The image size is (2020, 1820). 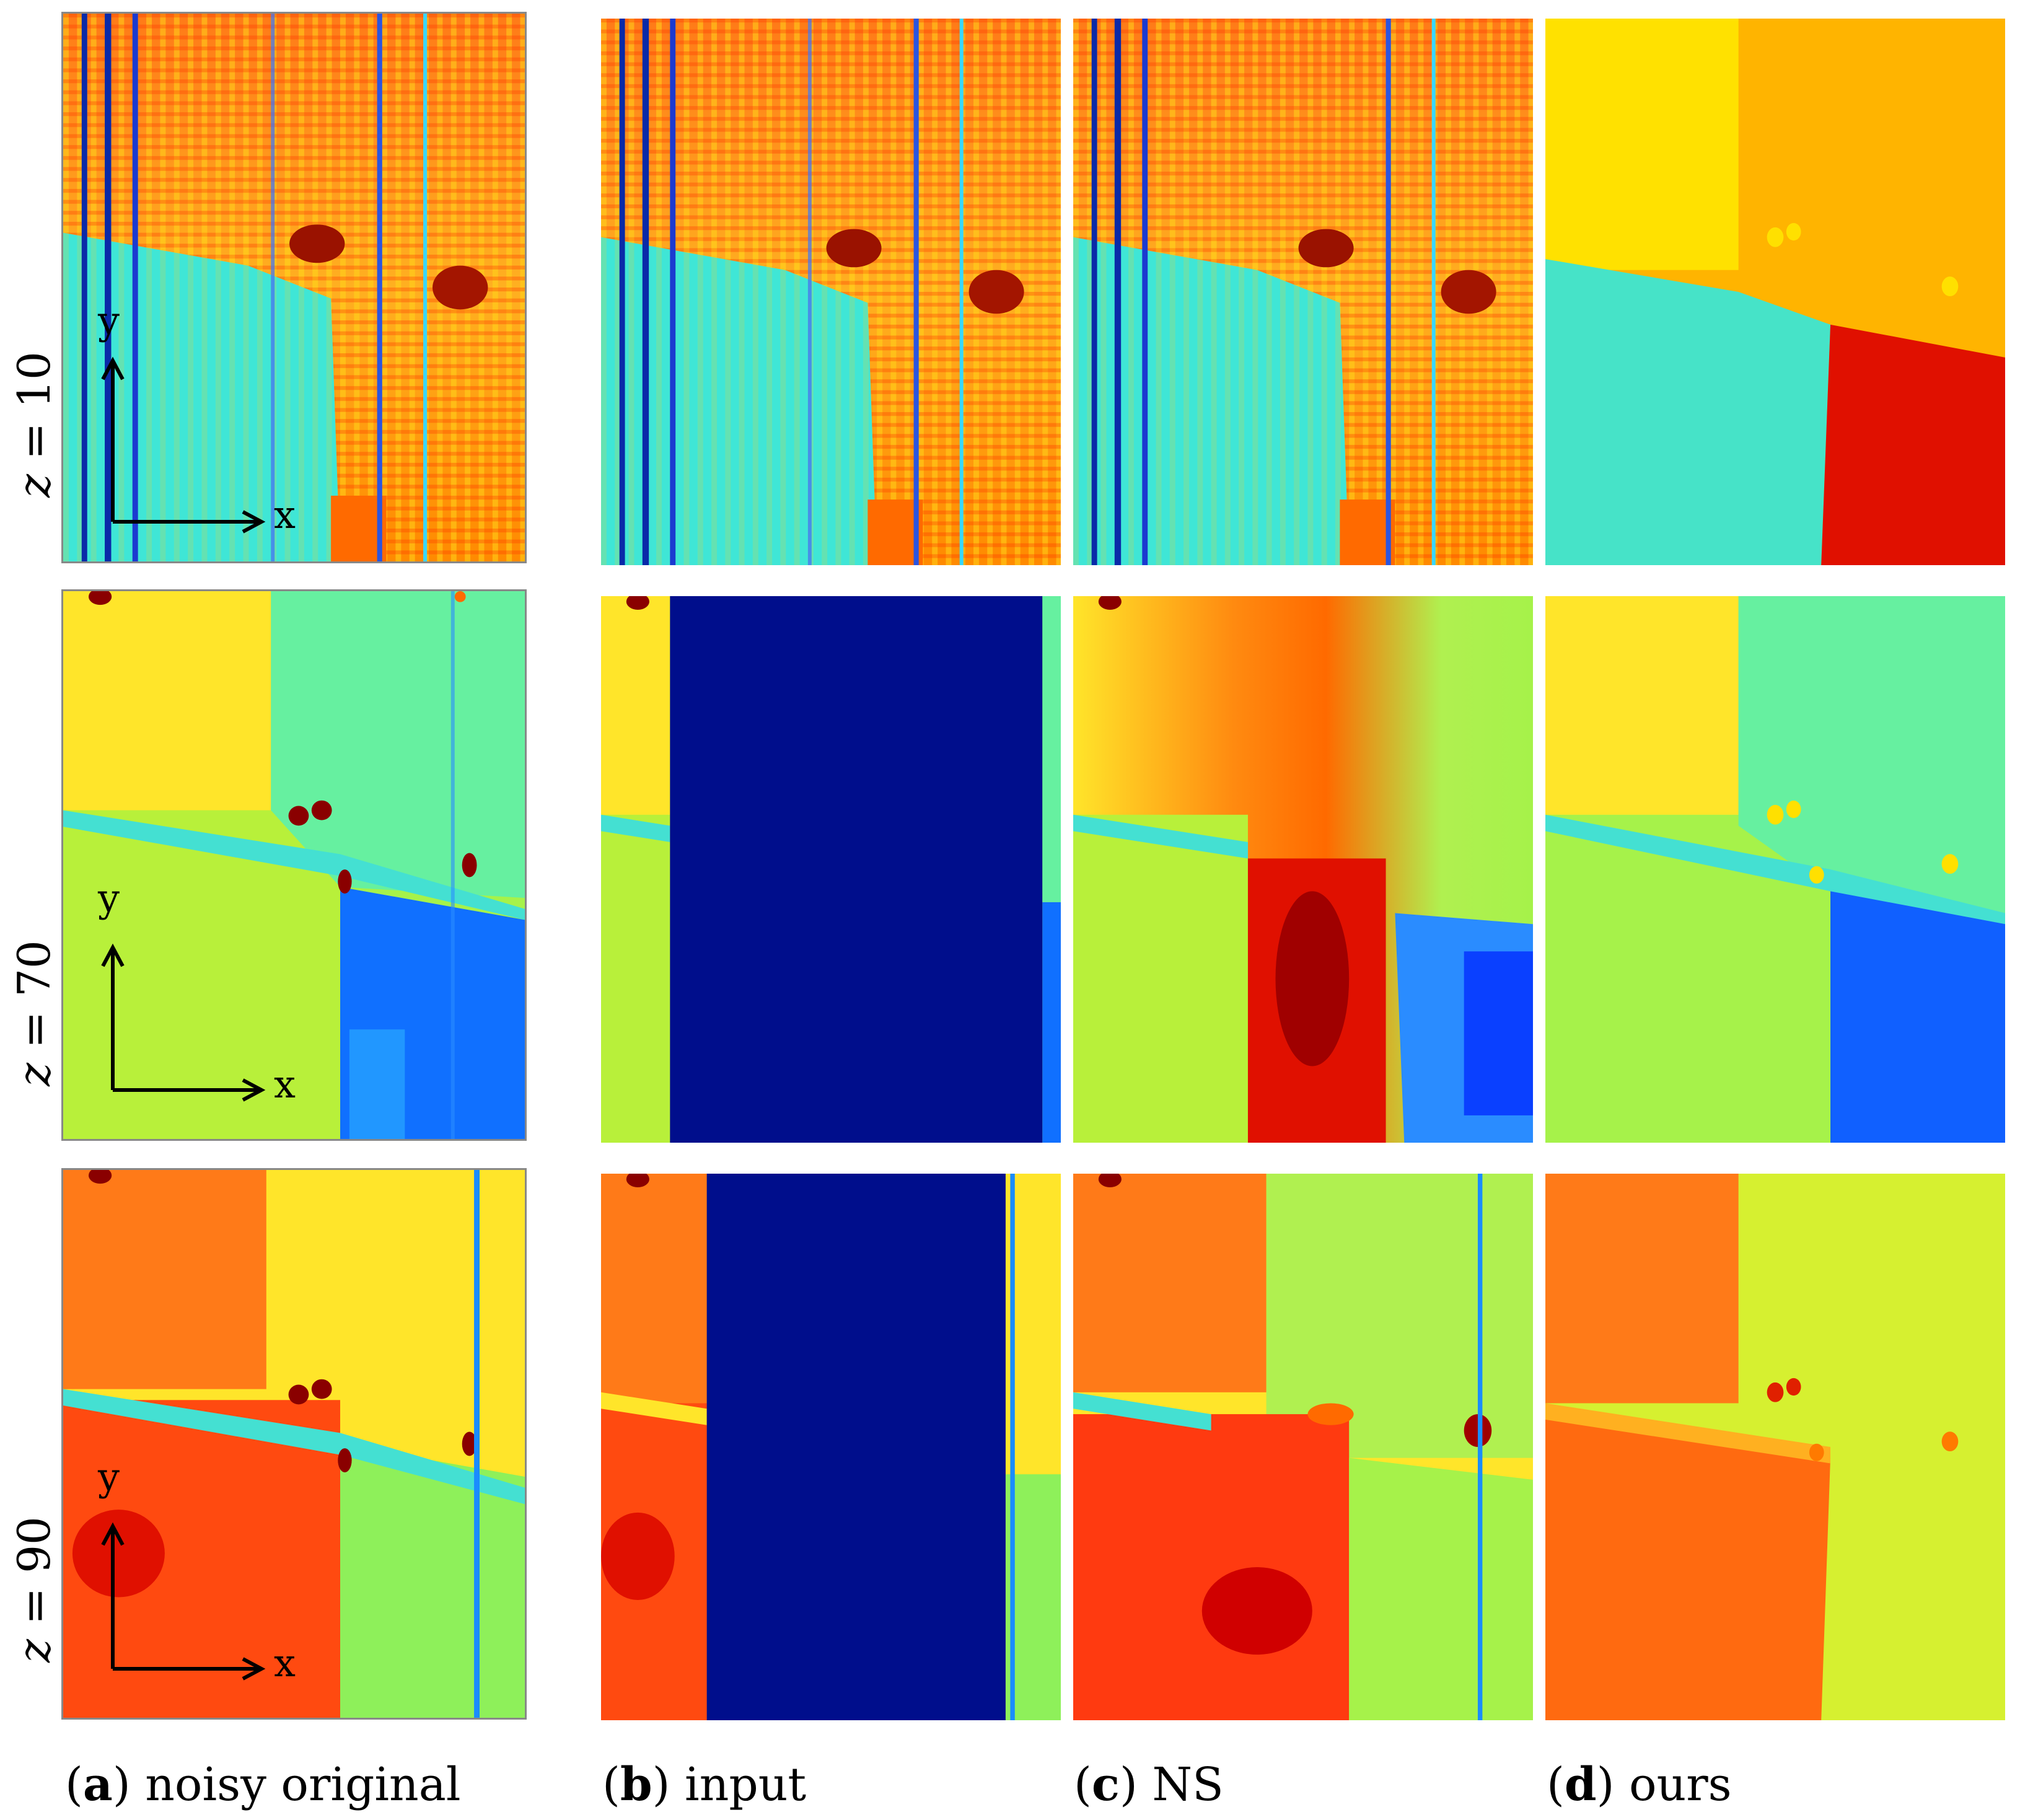 I want to click on panel-noisy-original-z90: y x, so click(x=294, y=1444).